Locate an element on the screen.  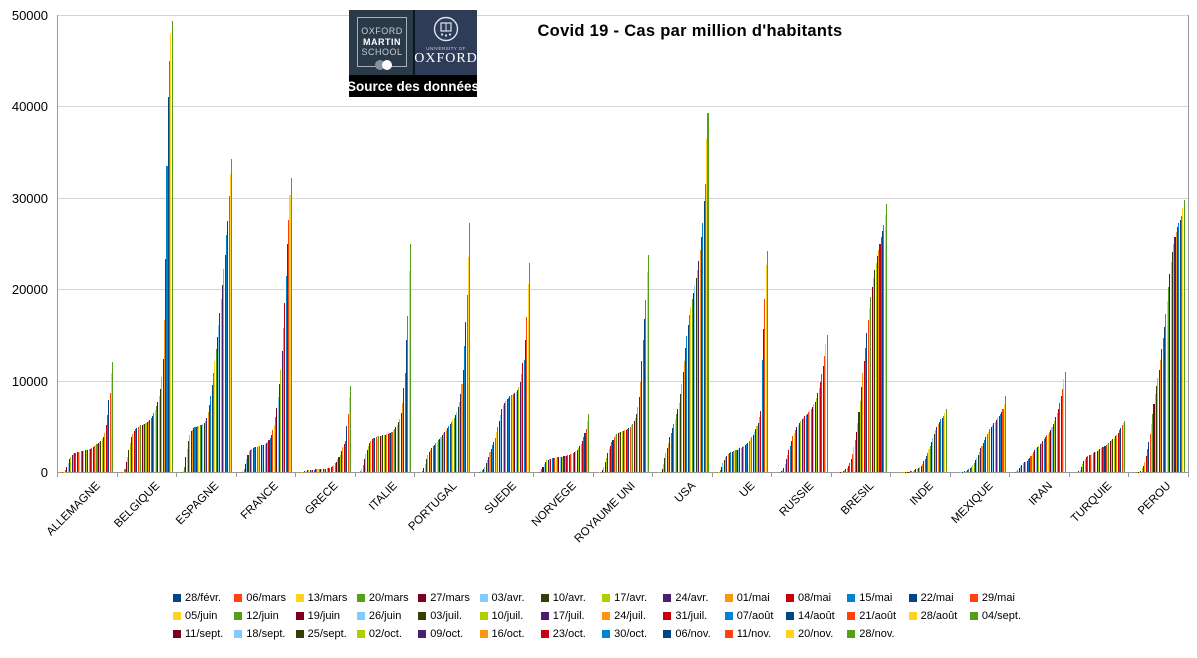
legend-date-label: 15/mai is located at coordinates (876, 598).